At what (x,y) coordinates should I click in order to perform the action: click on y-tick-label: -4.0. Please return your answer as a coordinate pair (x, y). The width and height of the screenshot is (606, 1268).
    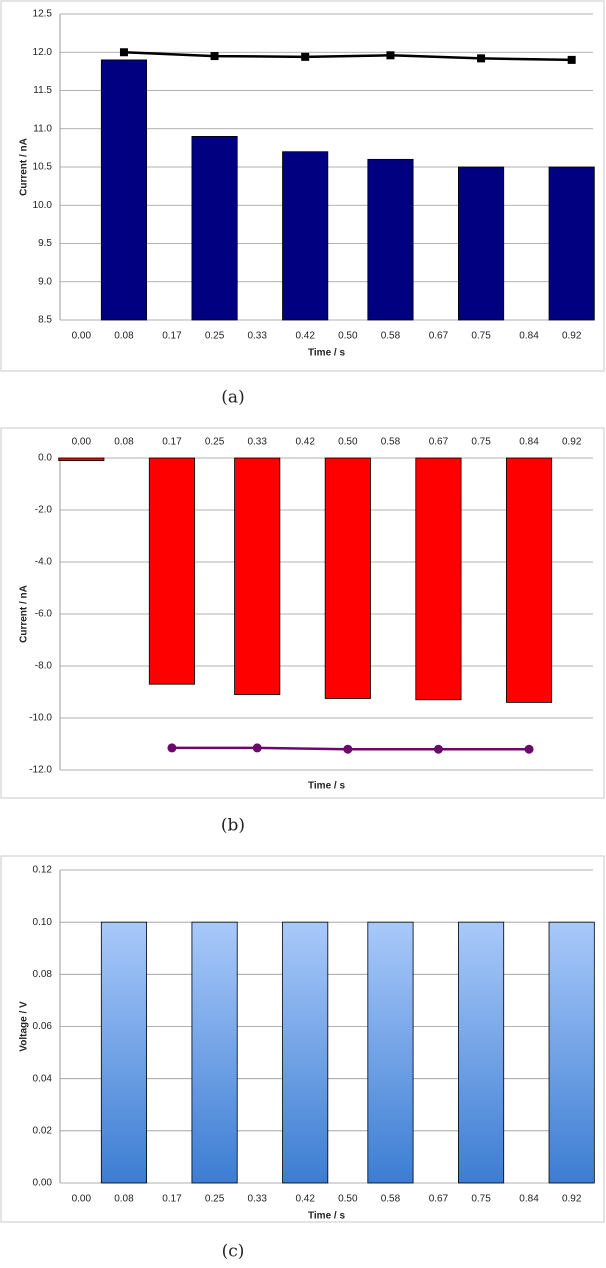
    Looking at the image, I should click on (44, 562).